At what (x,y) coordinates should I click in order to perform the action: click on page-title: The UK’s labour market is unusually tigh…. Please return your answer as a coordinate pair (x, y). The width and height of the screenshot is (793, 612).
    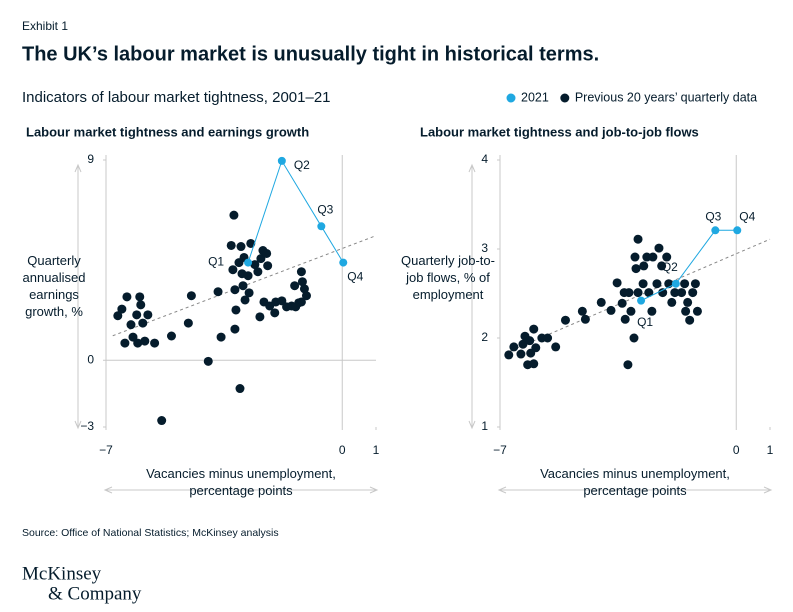
    Looking at the image, I should click on (310, 54).